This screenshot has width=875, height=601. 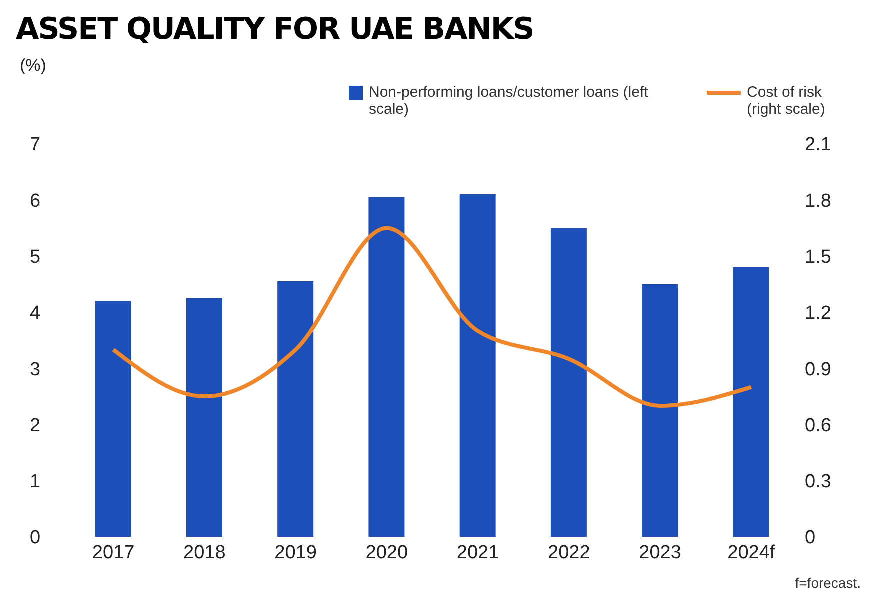 What do you see at coordinates (818, 369) in the screenshot?
I see `y2-tick-label: 0.9` at bounding box center [818, 369].